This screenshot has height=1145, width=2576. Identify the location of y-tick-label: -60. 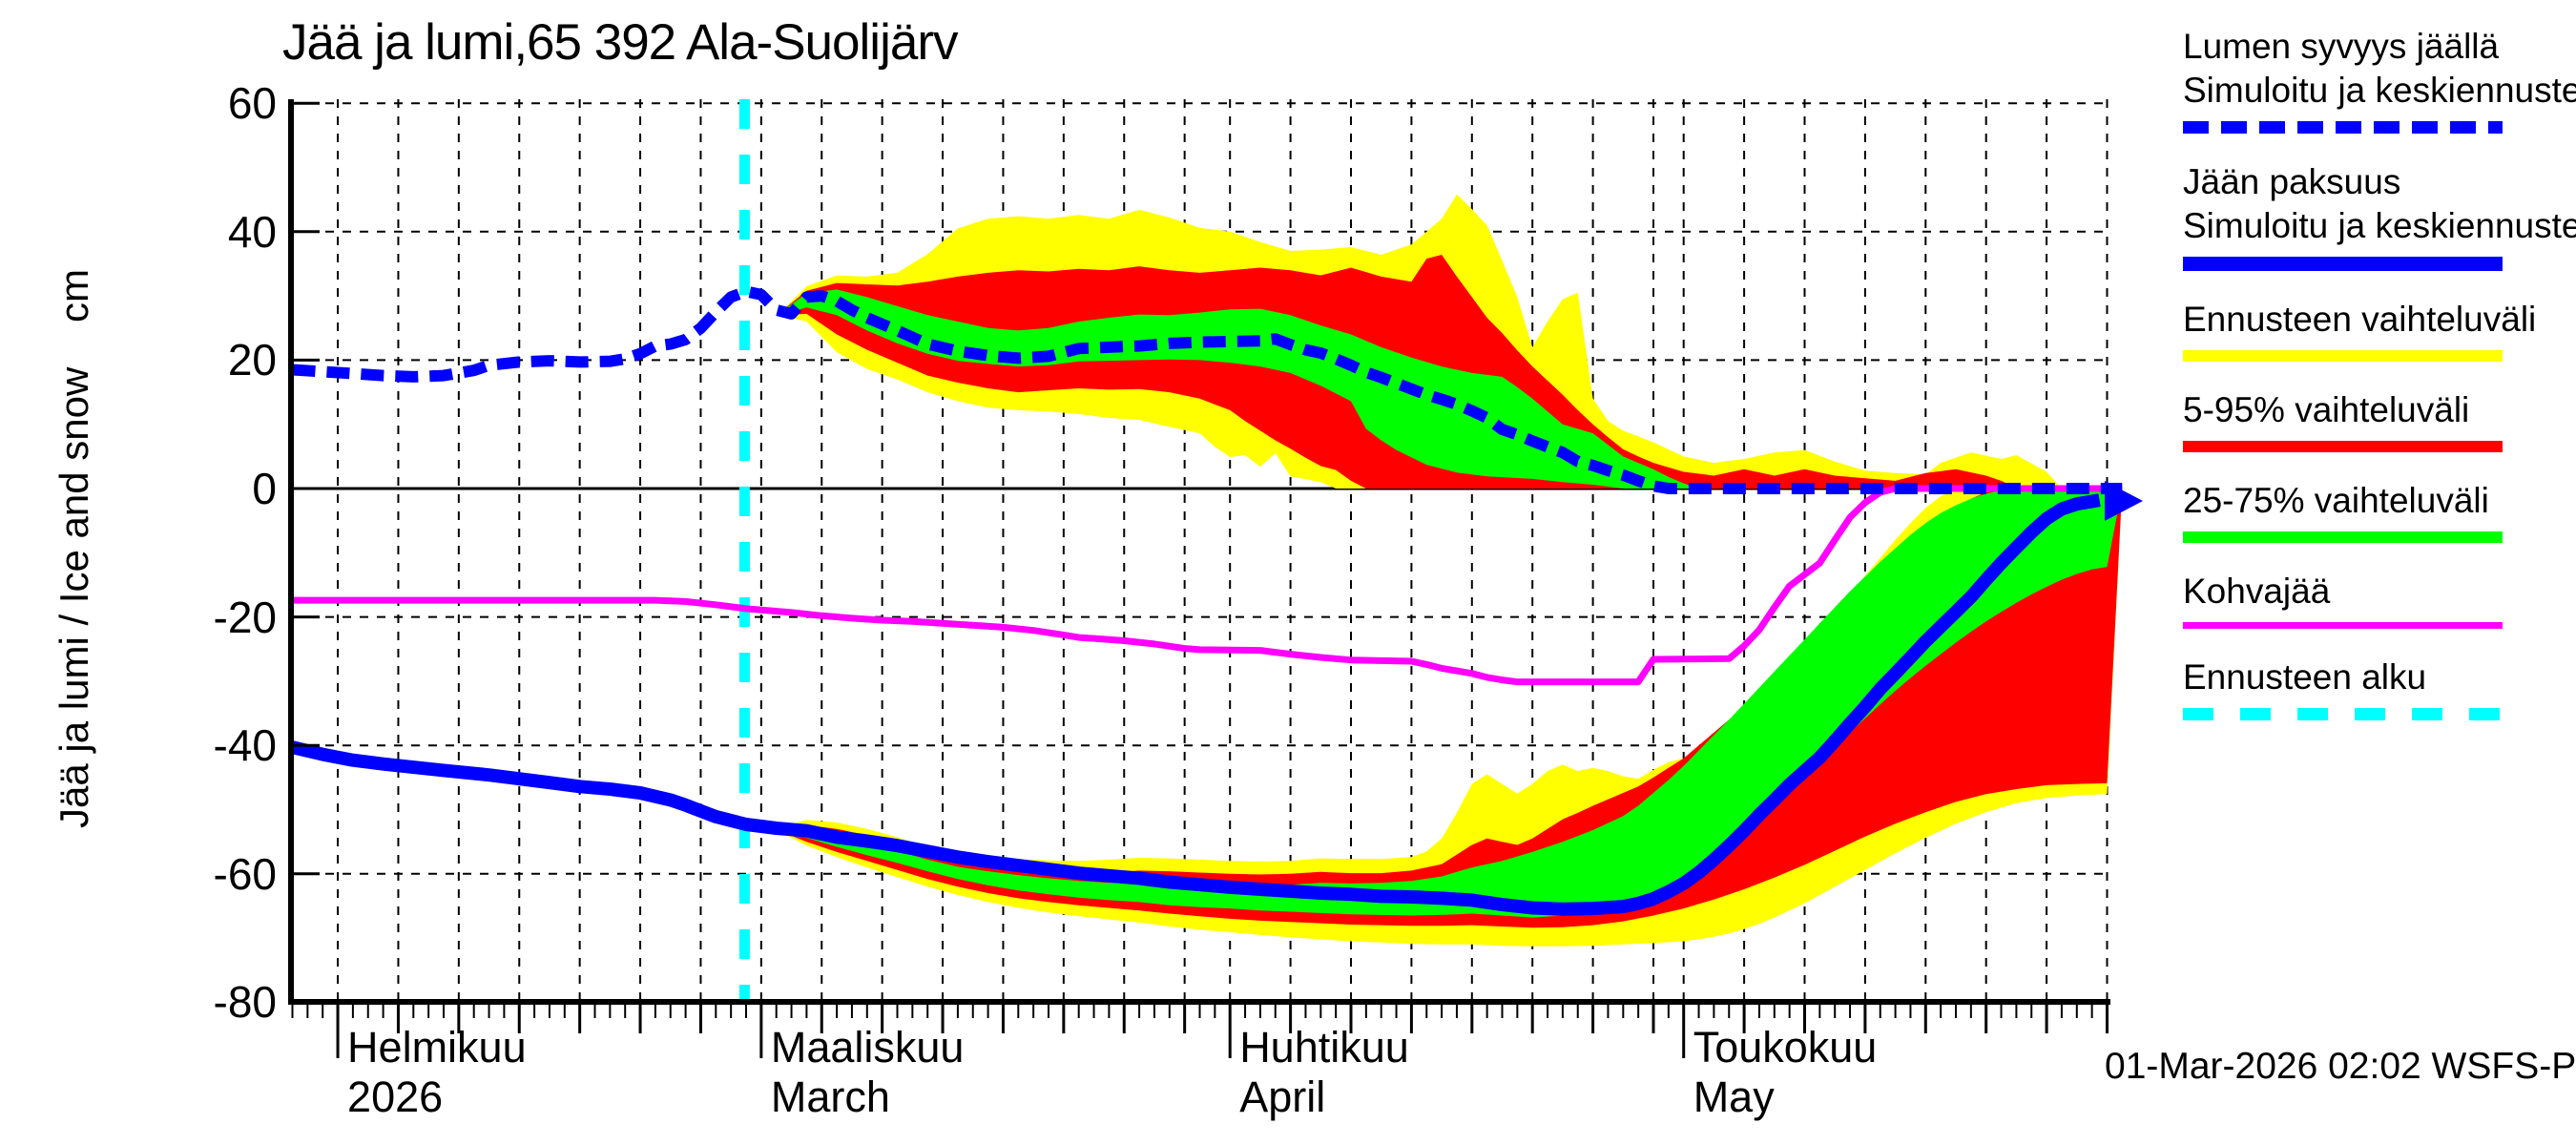
(245, 873).